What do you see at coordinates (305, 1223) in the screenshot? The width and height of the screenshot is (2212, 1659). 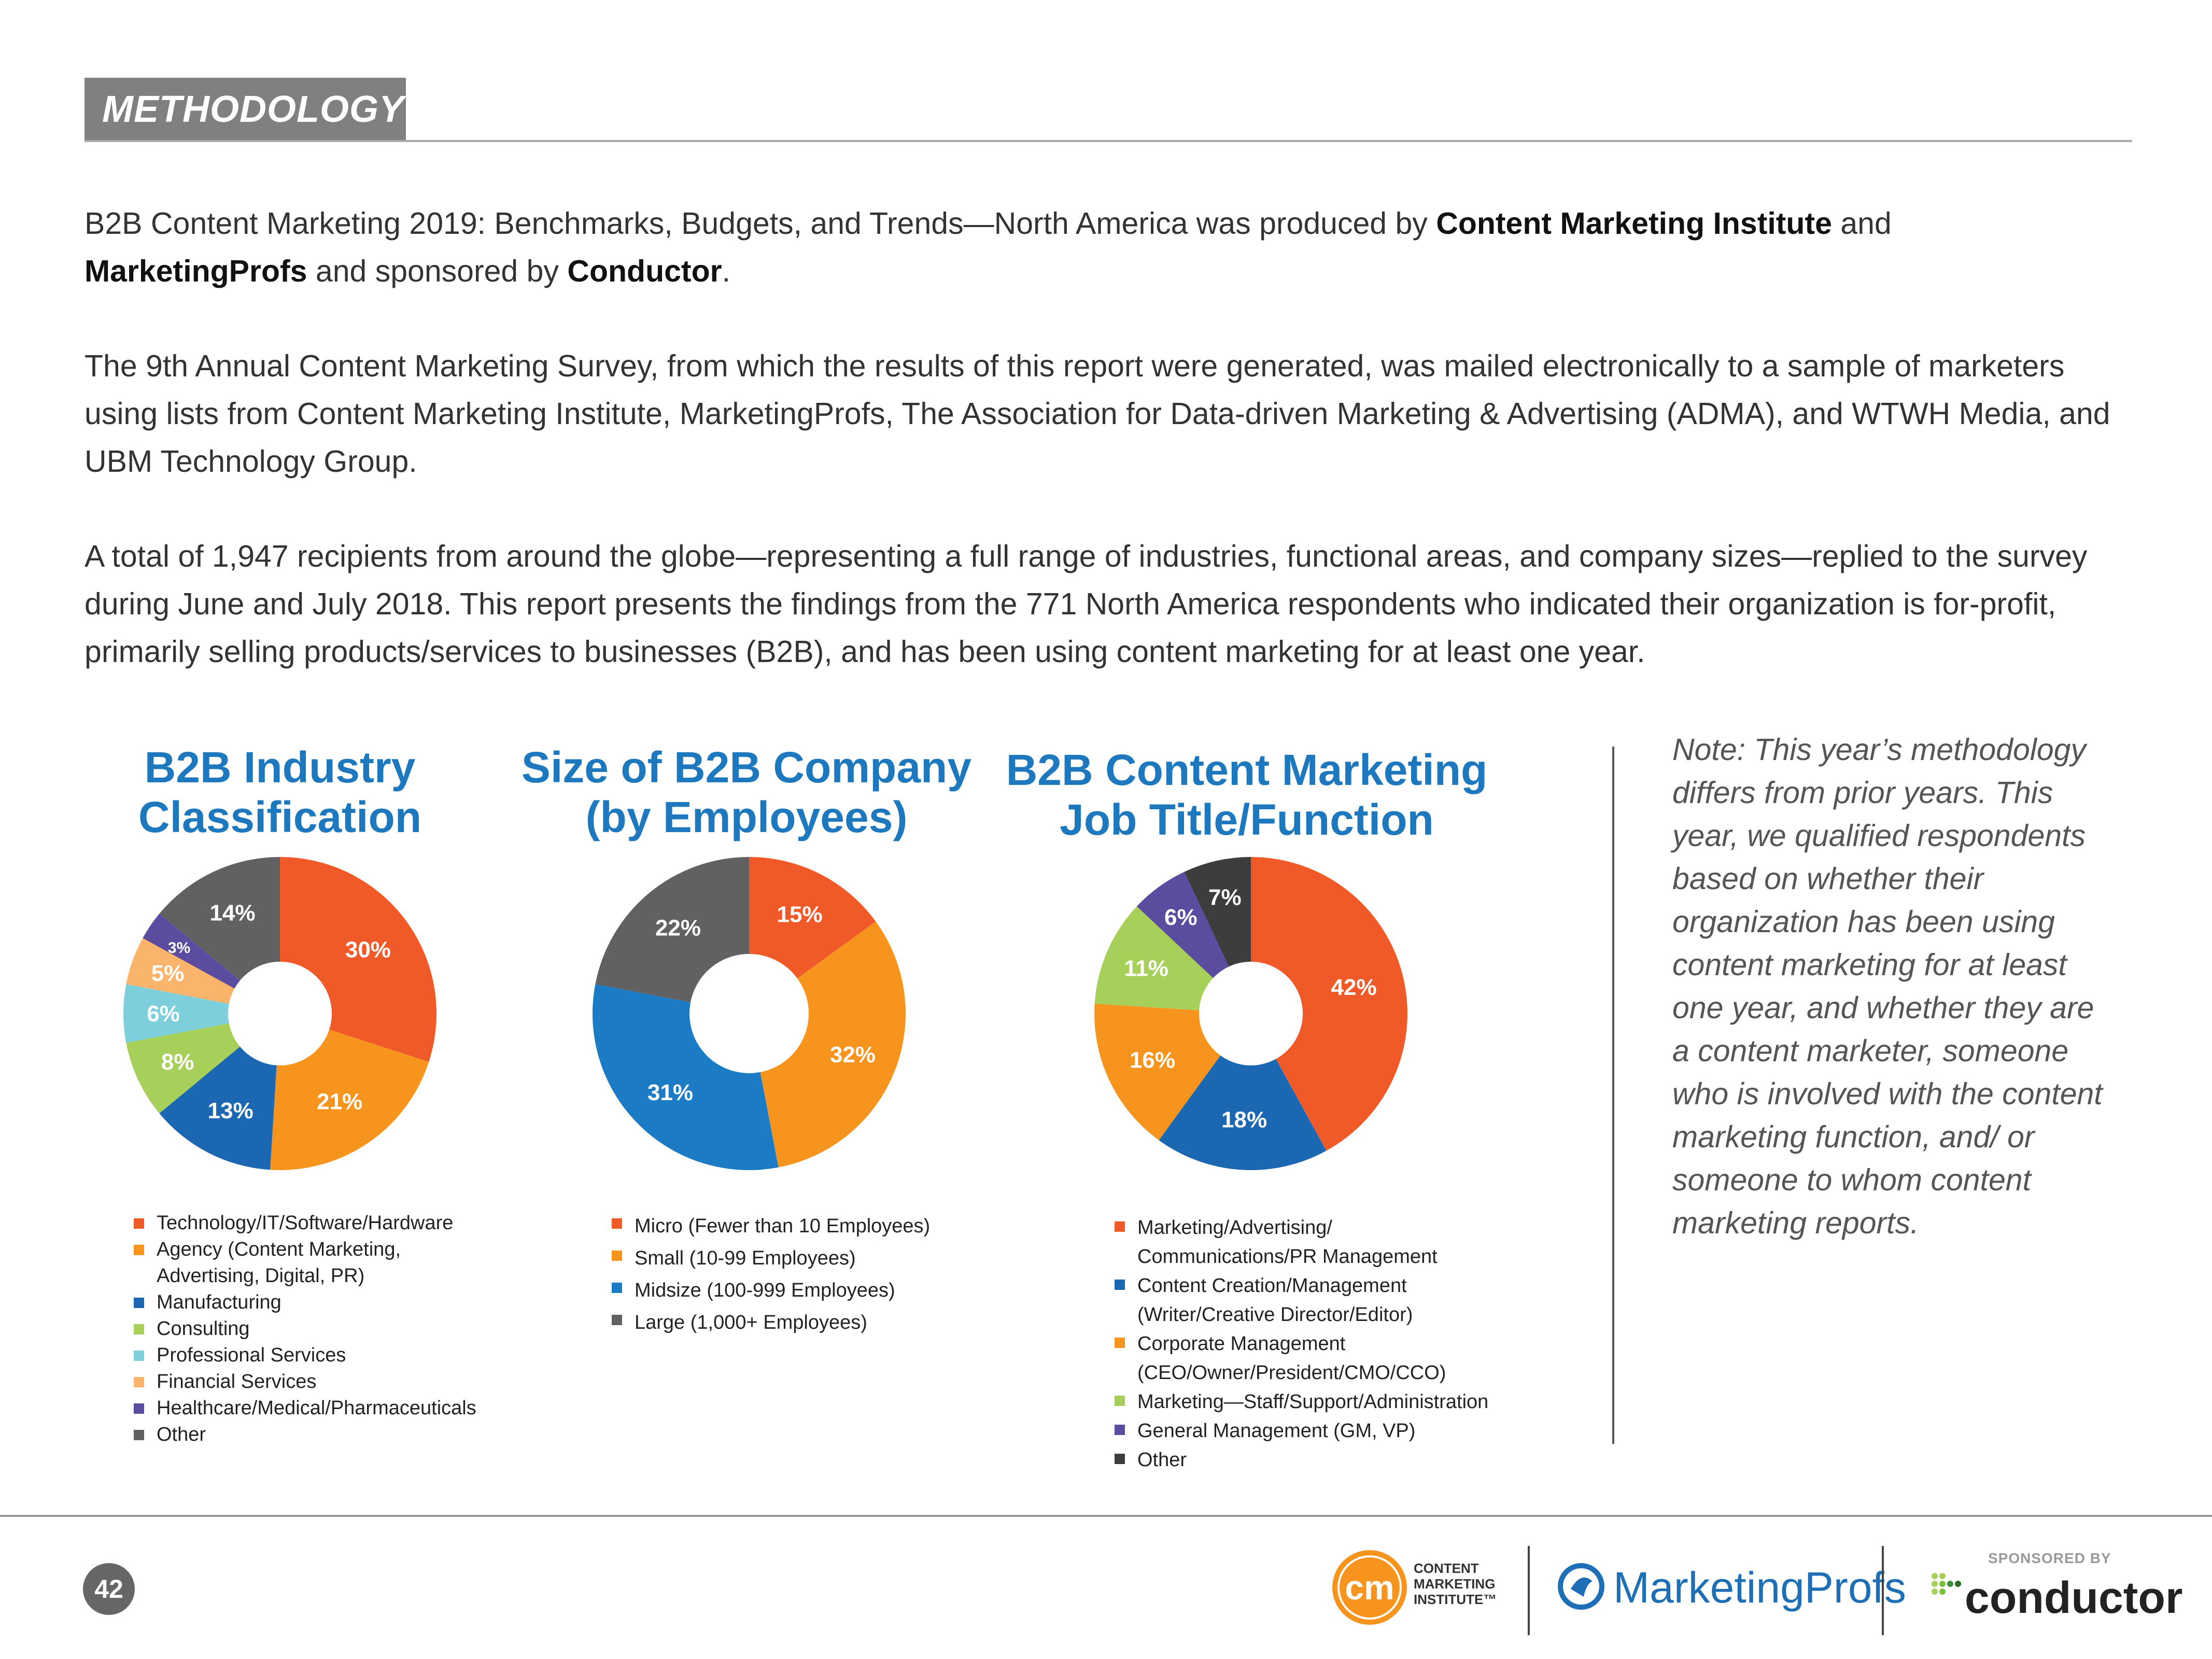 I see `legend-label: Technology/IT/Software/Hardware` at bounding box center [305, 1223].